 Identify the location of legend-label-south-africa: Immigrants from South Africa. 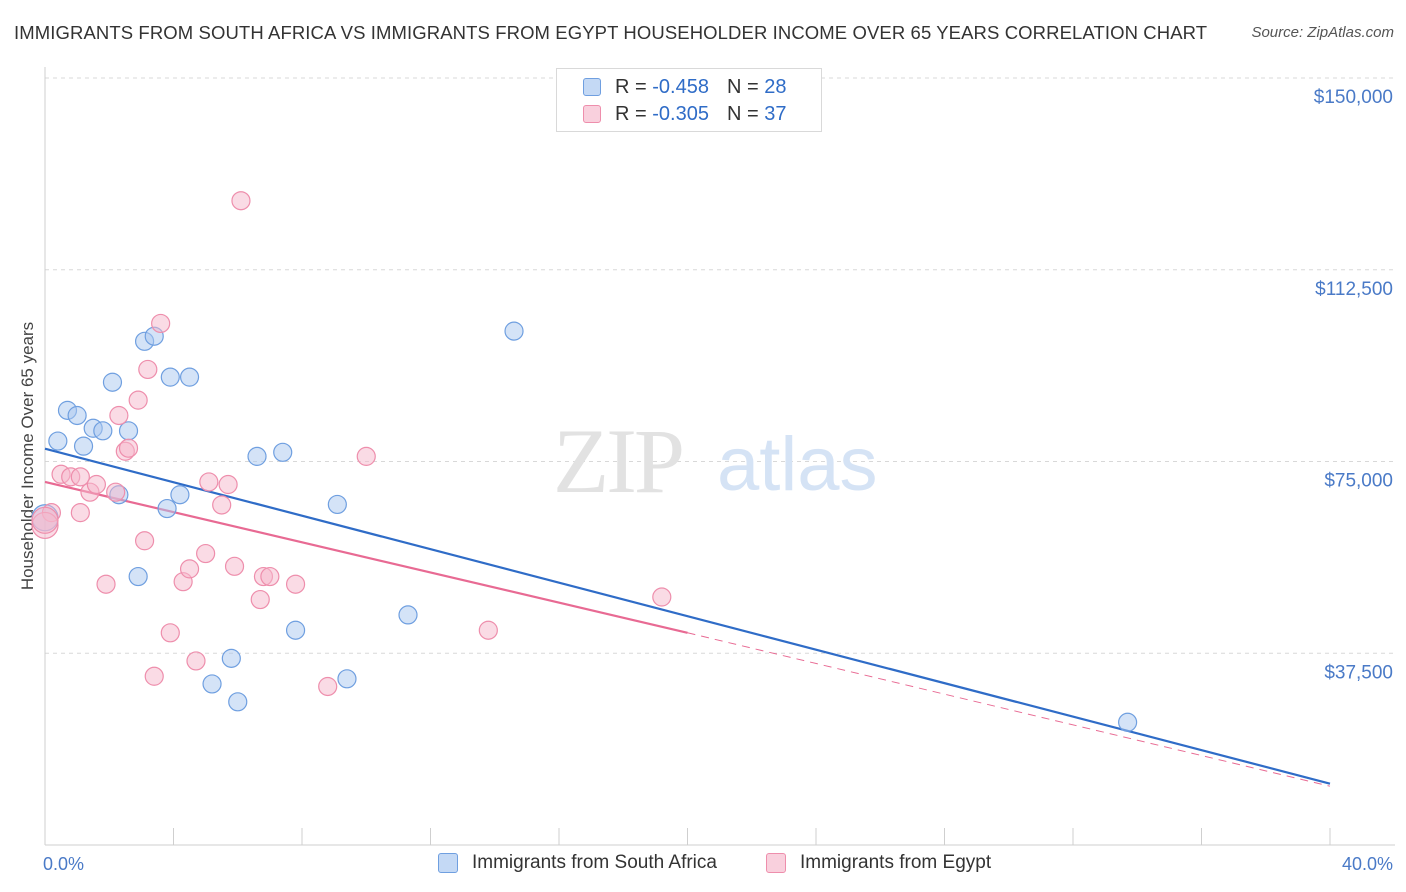
(594, 862).